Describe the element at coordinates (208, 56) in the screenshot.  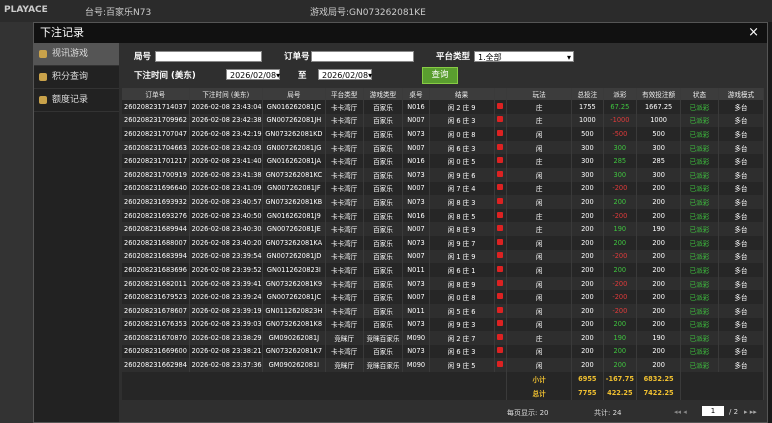
I see `round-input` at that location.